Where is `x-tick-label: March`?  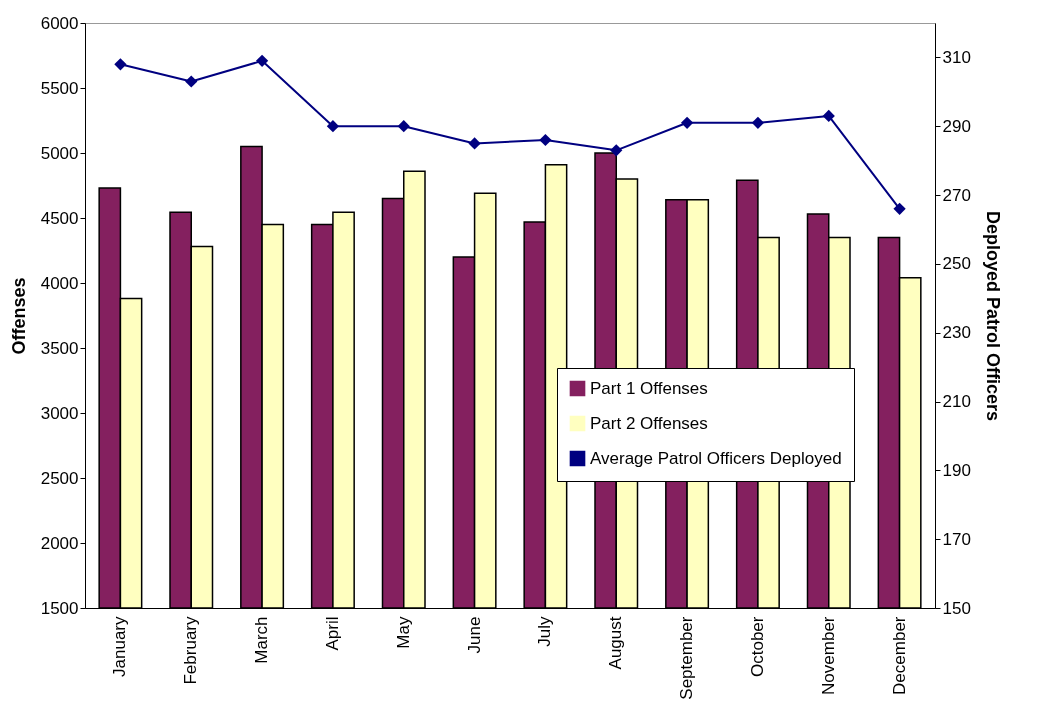
x-tick-label: March is located at coordinates (262, 640).